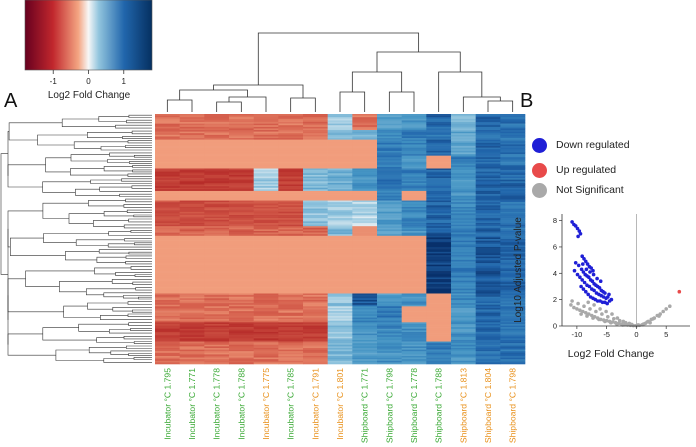 This screenshot has height=447, width=696. Describe the element at coordinates (583, 264) in the screenshot. I see `volcano-point-down` at that location.